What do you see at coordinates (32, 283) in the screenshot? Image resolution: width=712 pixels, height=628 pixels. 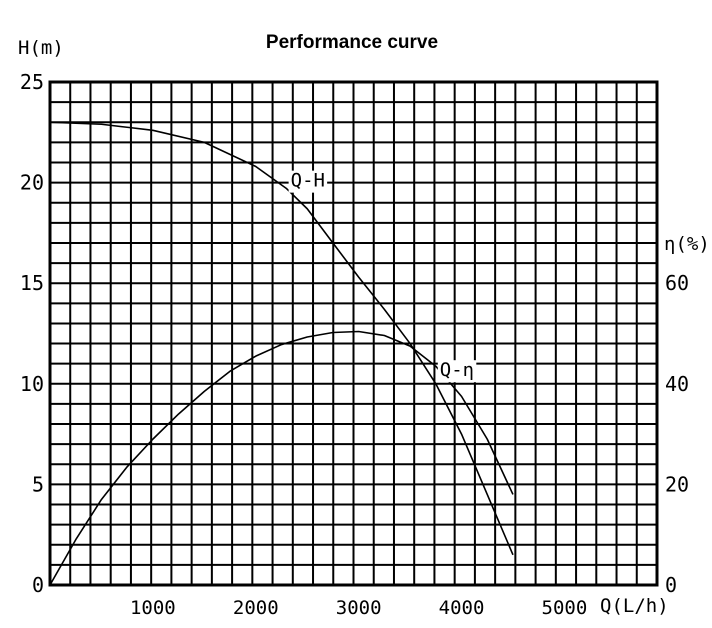 I see `y-left-tick-label: 15` at bounding box center [32, 283].